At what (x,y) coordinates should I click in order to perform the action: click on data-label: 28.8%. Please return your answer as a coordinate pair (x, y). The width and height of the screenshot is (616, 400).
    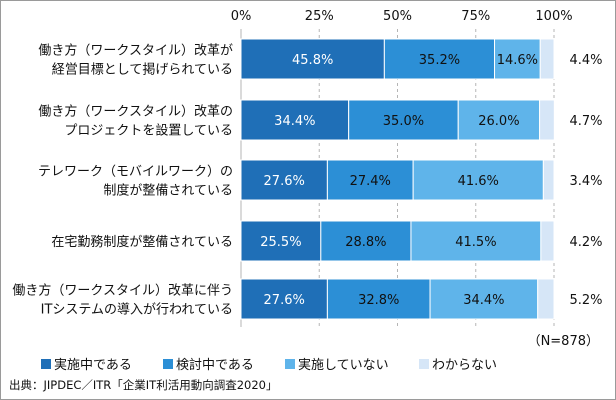
    Looking at the image, I should click on (365, 242).